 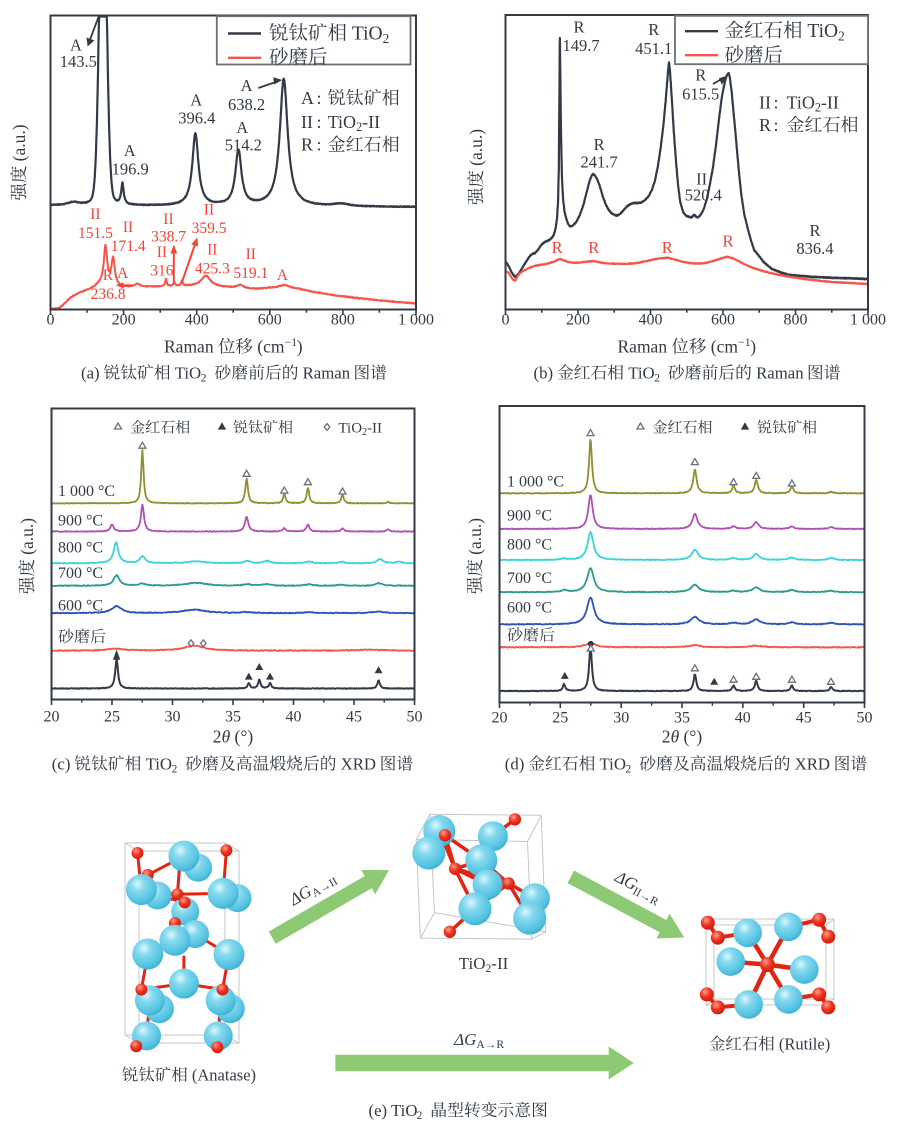 I want to click on svg-text: 236.8, so click(x=108, y=294).